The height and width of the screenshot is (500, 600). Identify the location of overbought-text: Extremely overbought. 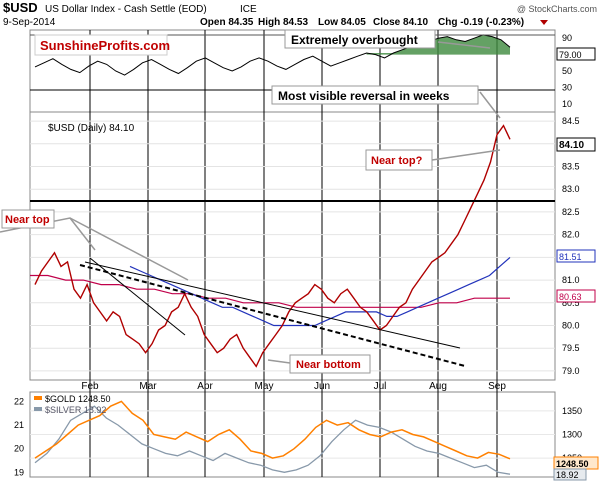
(354, 40).